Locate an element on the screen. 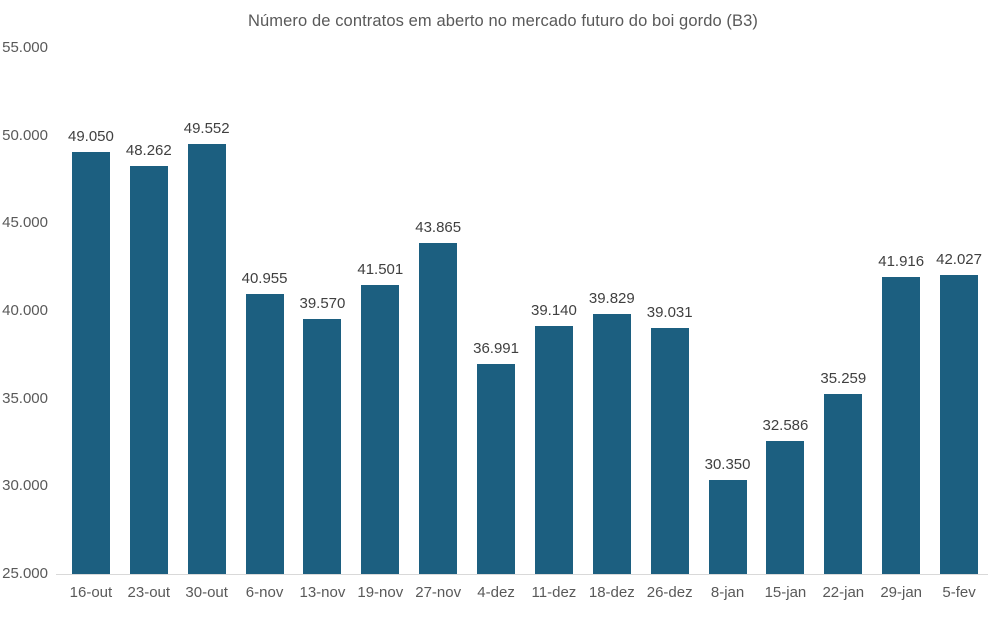 This screenshot has height=629, width=1006. bar-value-label: 49.552 is located at coordinates (206, 128).